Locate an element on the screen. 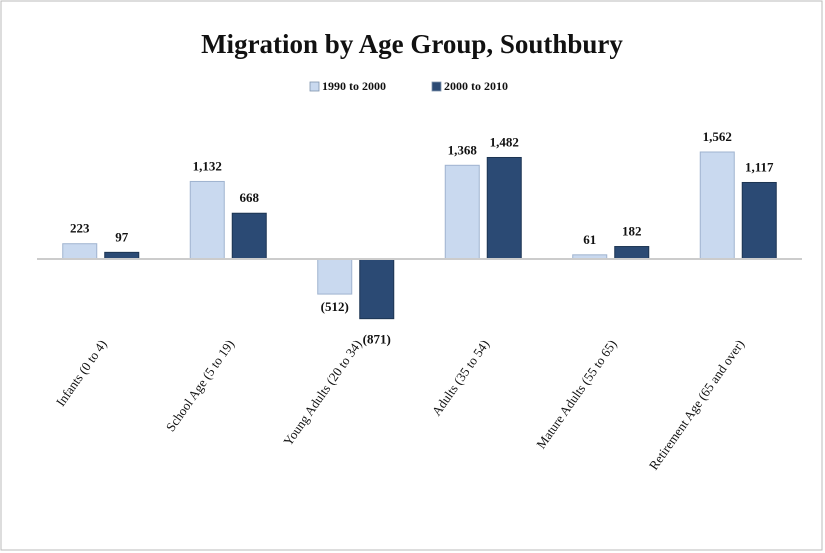 The image size is (825, 553). value-label: (512) is located at coordinates (335, 306).